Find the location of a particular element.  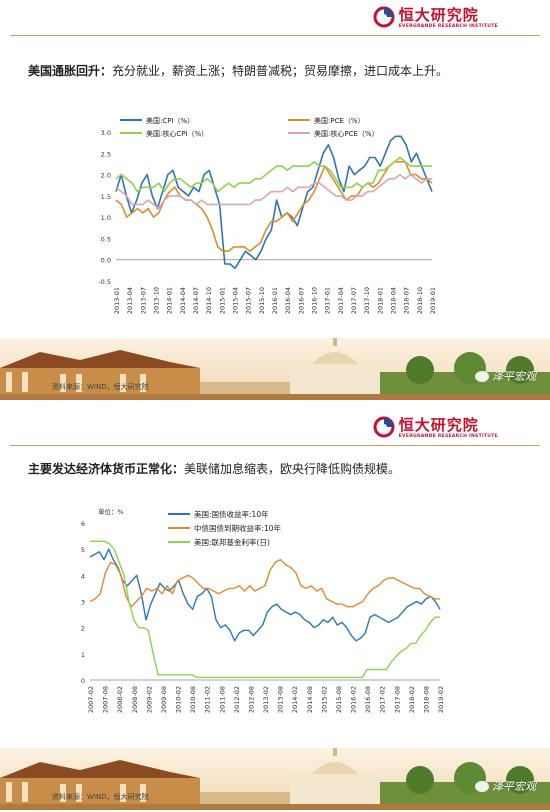

x-tick-label: 2013-02 is located at coordinates (266, 699).